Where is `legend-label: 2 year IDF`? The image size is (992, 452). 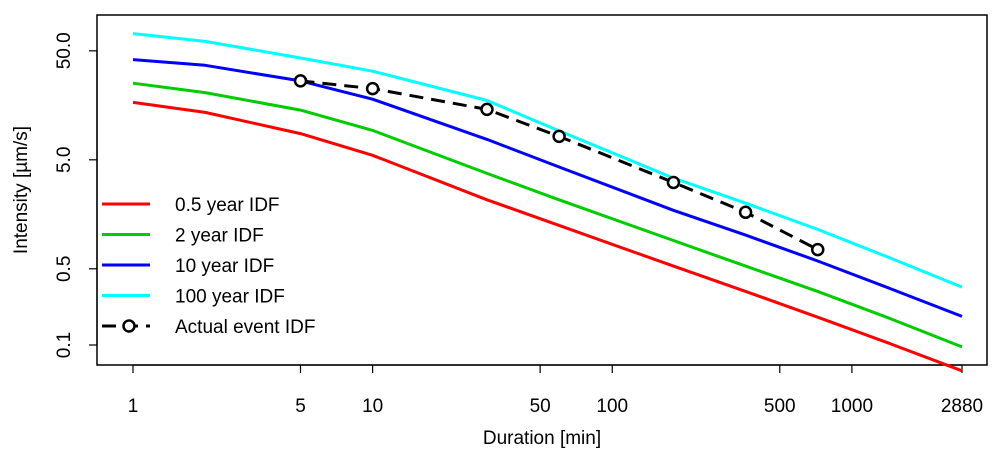 legend-label: 2 year IDF is located at coordinates (219, 236).